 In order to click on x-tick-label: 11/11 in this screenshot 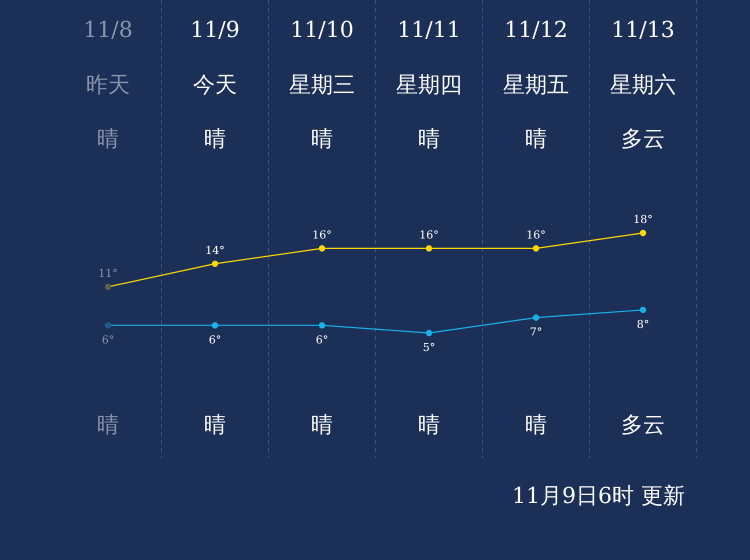, I will do `click(429, 30)`.